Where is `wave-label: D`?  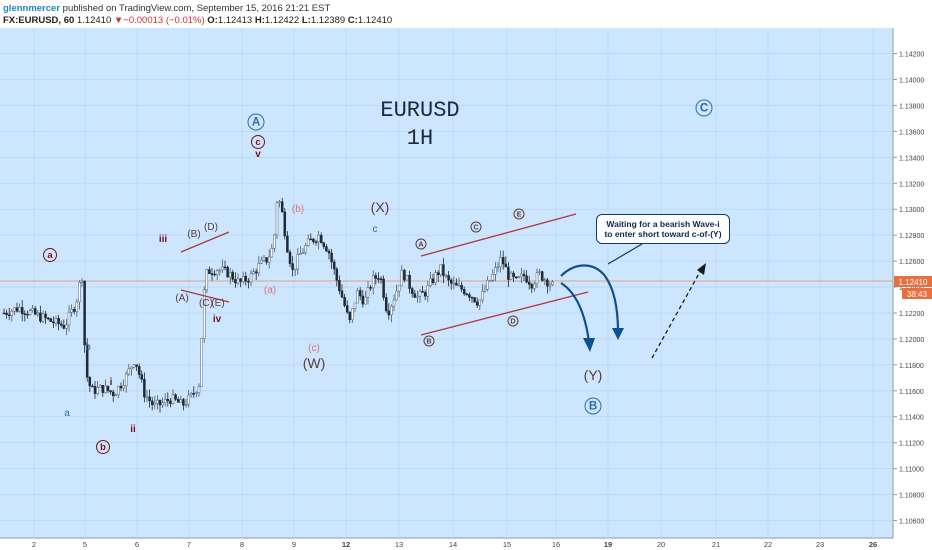 wave-label: D is located at coordinates (512, 320).